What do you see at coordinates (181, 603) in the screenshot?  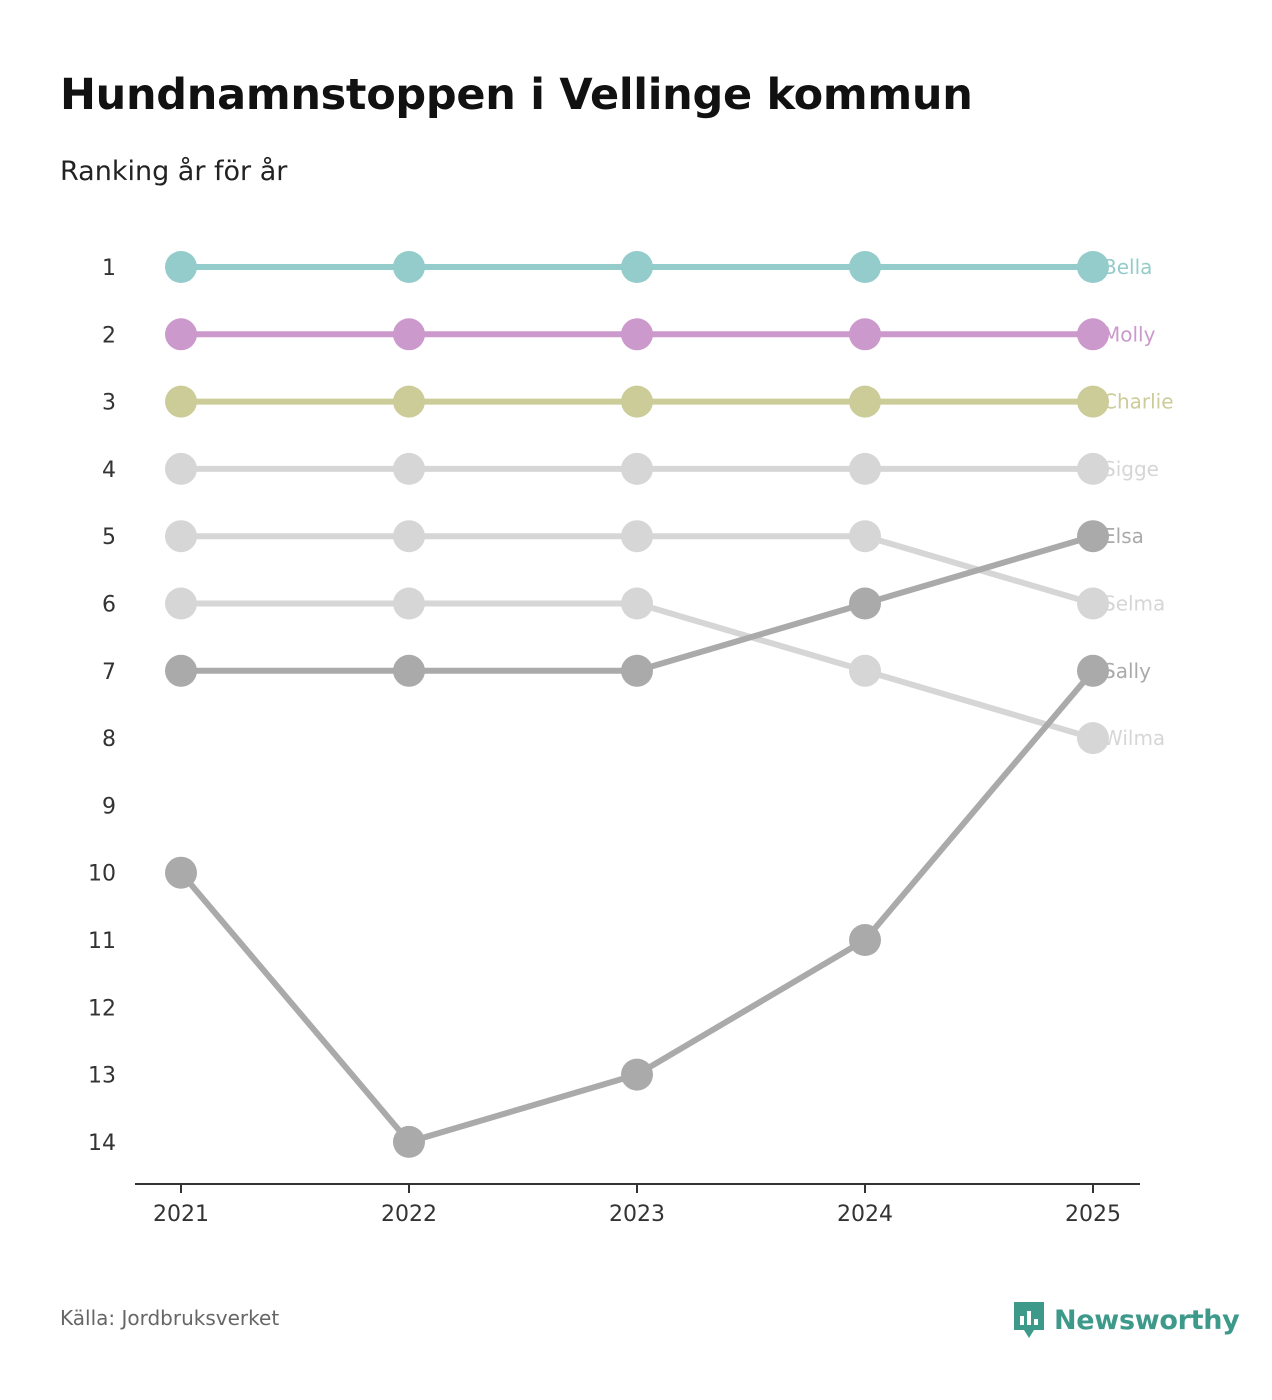 I see `point-wilma-2021` at bounding box center [181, 603].